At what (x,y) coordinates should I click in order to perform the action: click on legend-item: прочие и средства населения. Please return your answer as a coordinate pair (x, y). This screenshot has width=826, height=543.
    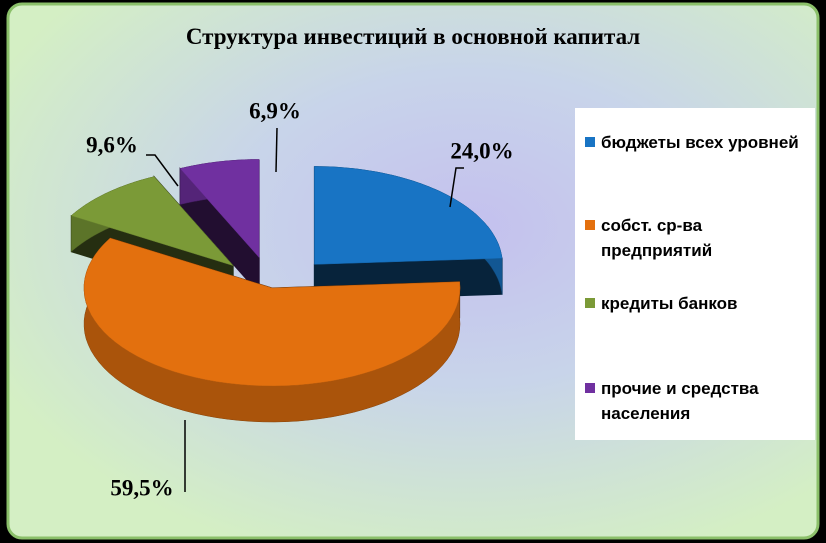
    Looking at the image, I should click on (697, 401).